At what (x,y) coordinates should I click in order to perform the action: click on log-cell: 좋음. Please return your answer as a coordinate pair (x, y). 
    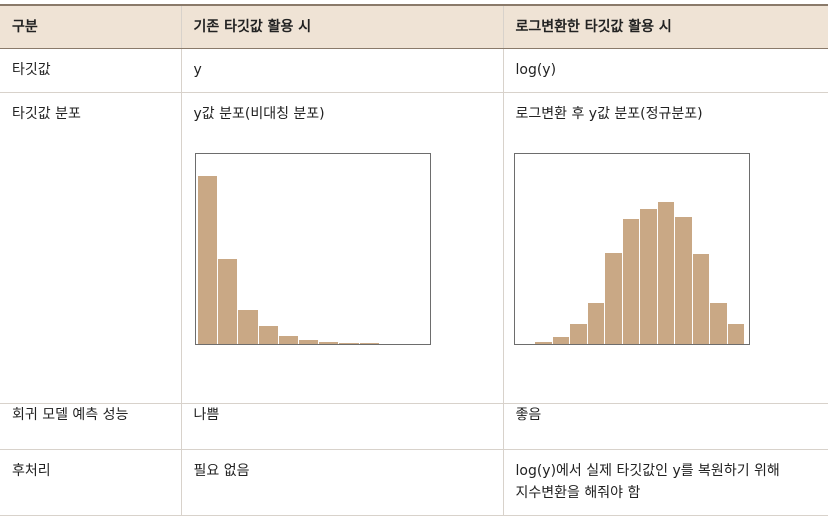
    Looking at the image, I should click on (665, 426).